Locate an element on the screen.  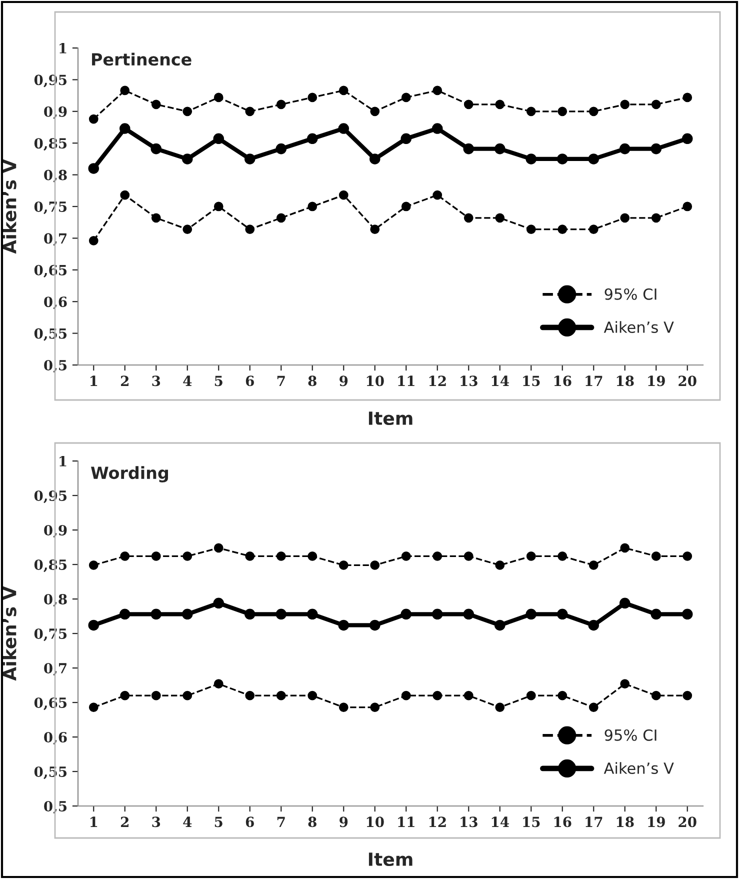
x-tick-label: 17 is located at coordinates (594, 821).